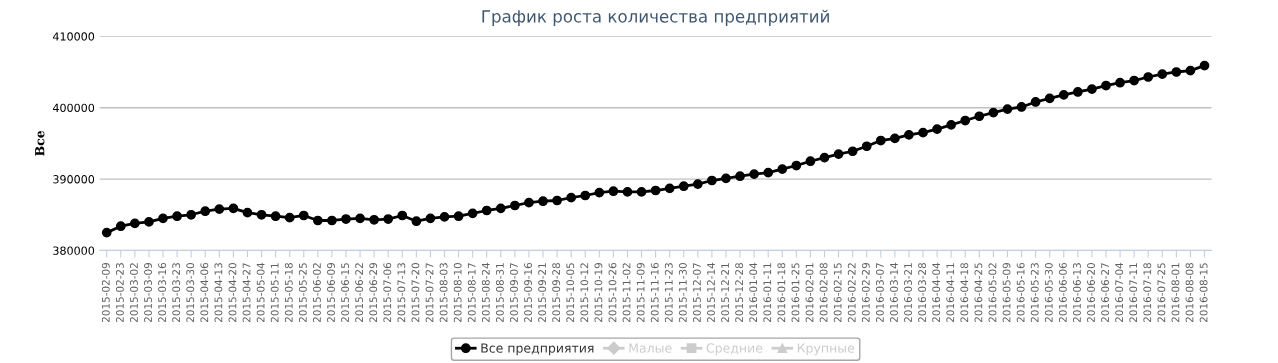  Describe the element at coordinates (246, 293) in the screenshot. I see `x-tick-label: 2015-04-27` at that location.